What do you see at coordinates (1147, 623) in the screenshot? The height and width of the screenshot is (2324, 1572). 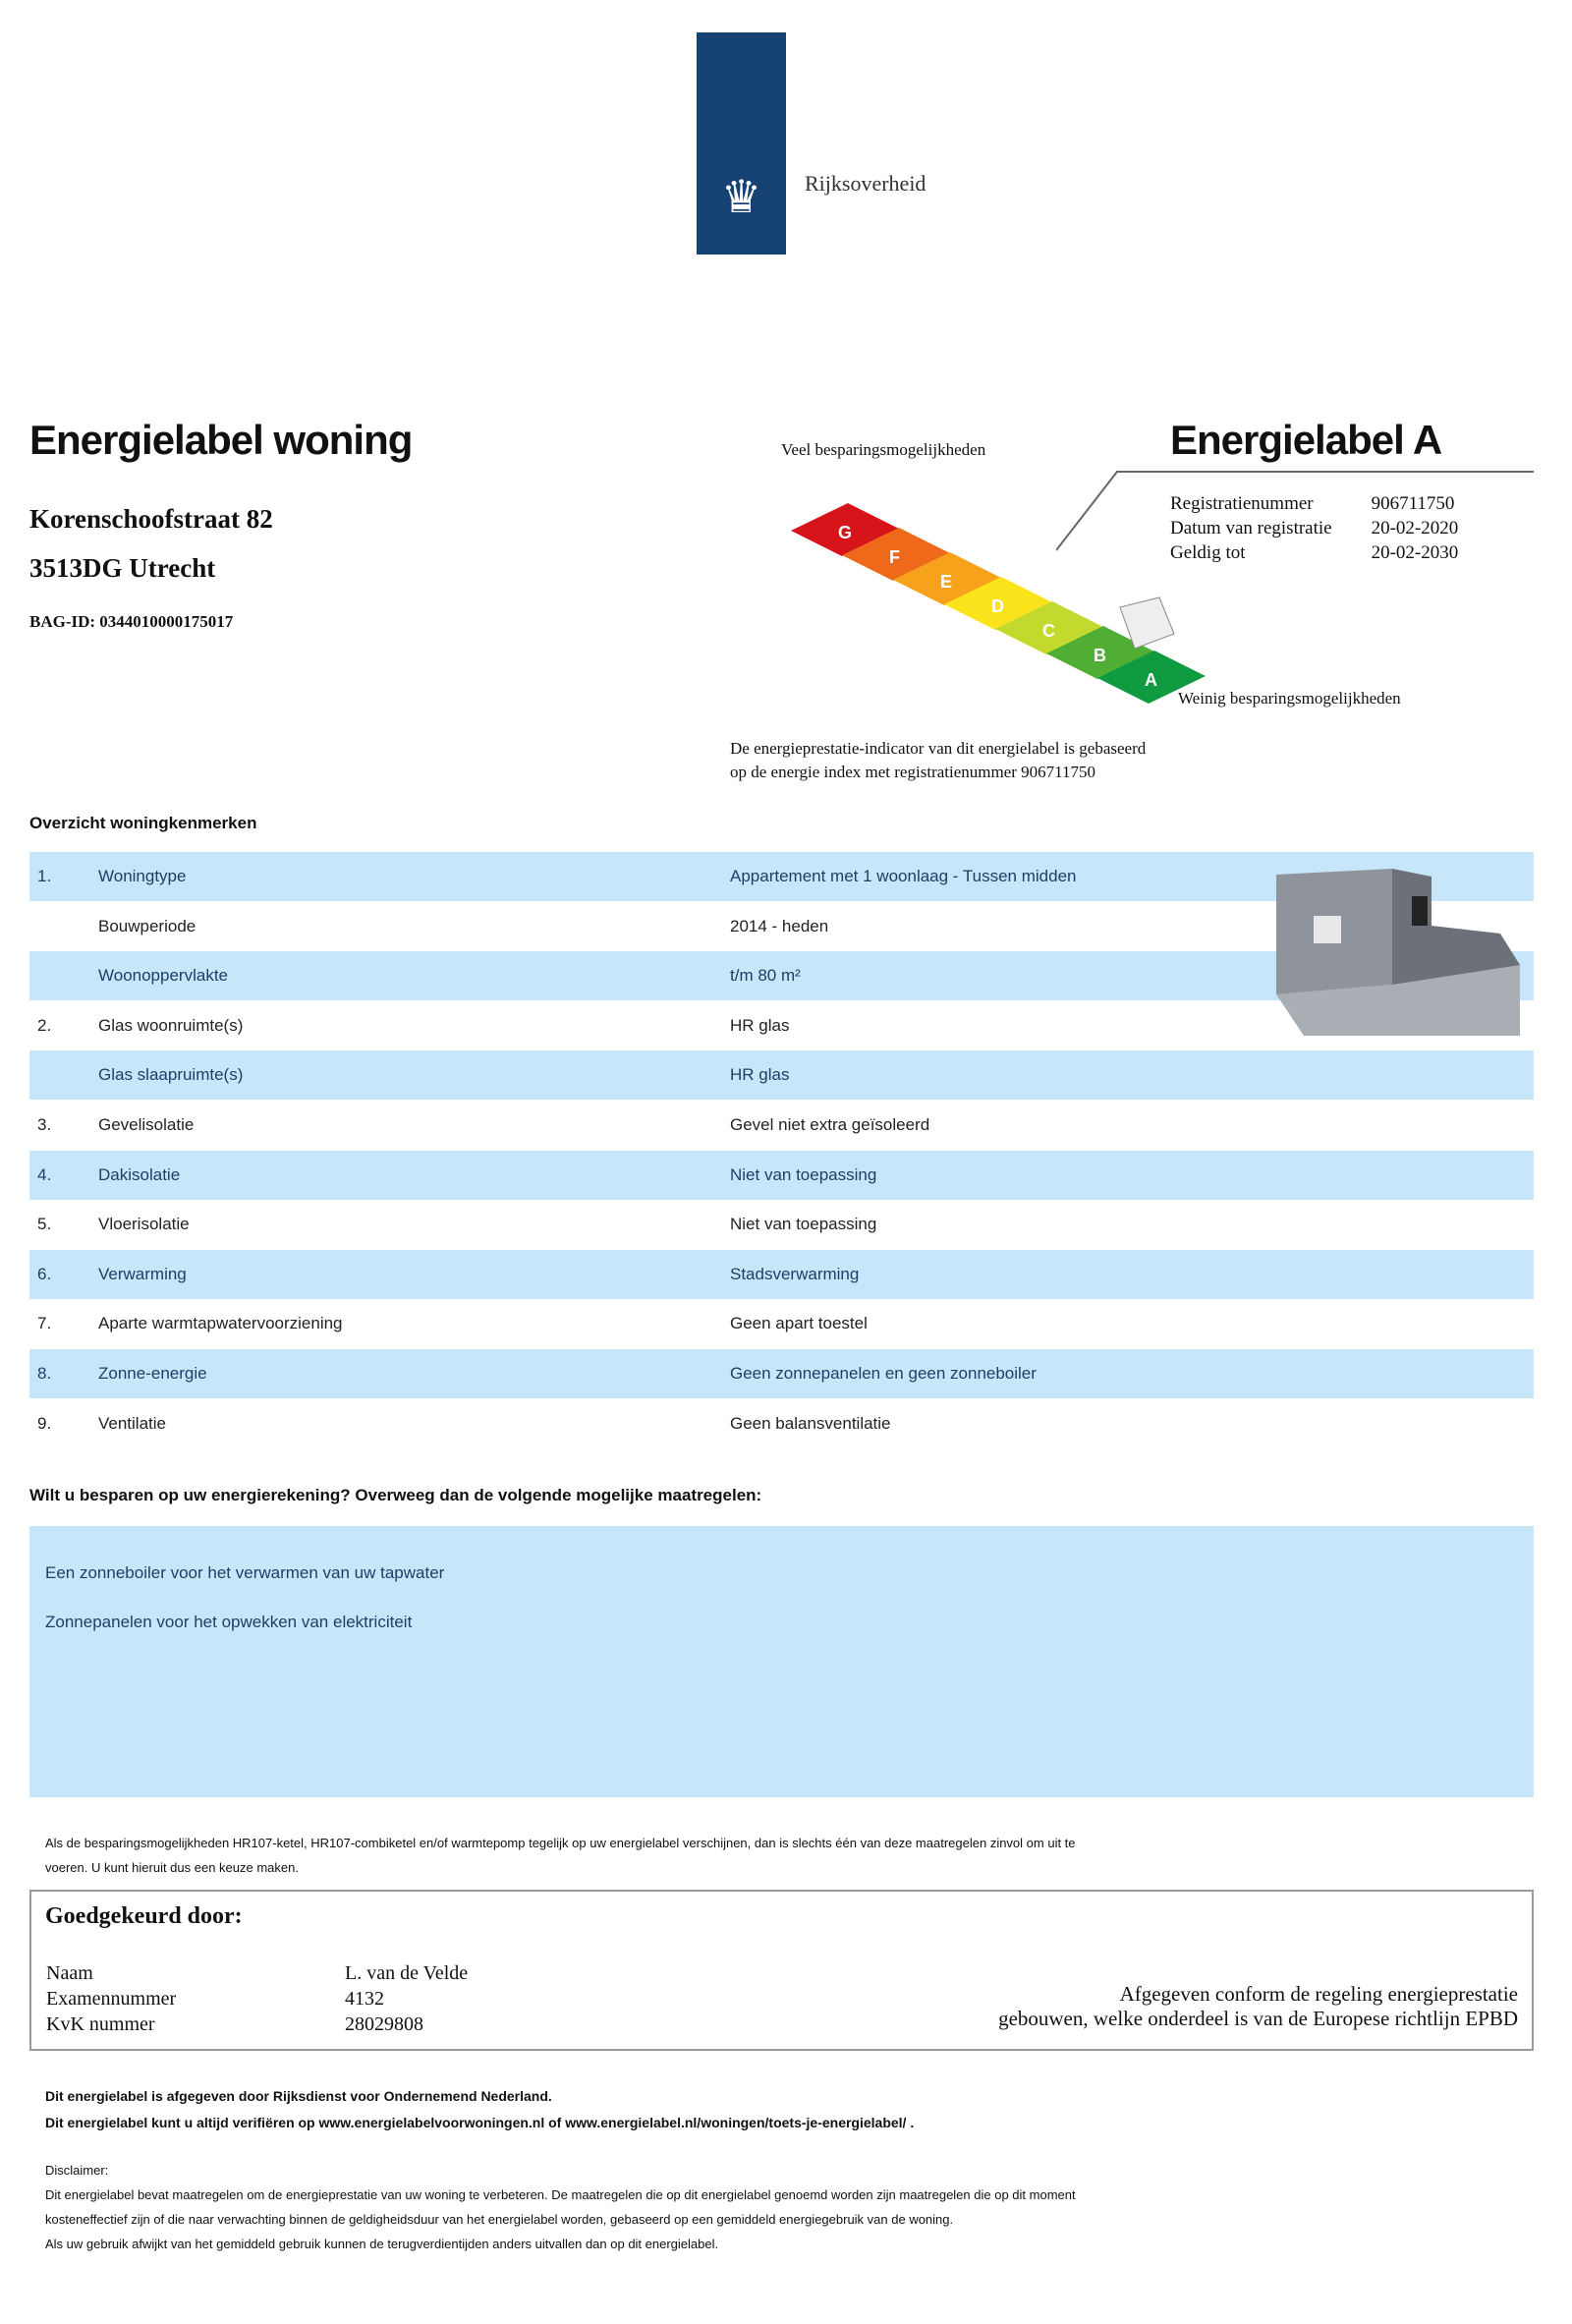 I see `house-marker-icon` at bounding box center [1147, 623].